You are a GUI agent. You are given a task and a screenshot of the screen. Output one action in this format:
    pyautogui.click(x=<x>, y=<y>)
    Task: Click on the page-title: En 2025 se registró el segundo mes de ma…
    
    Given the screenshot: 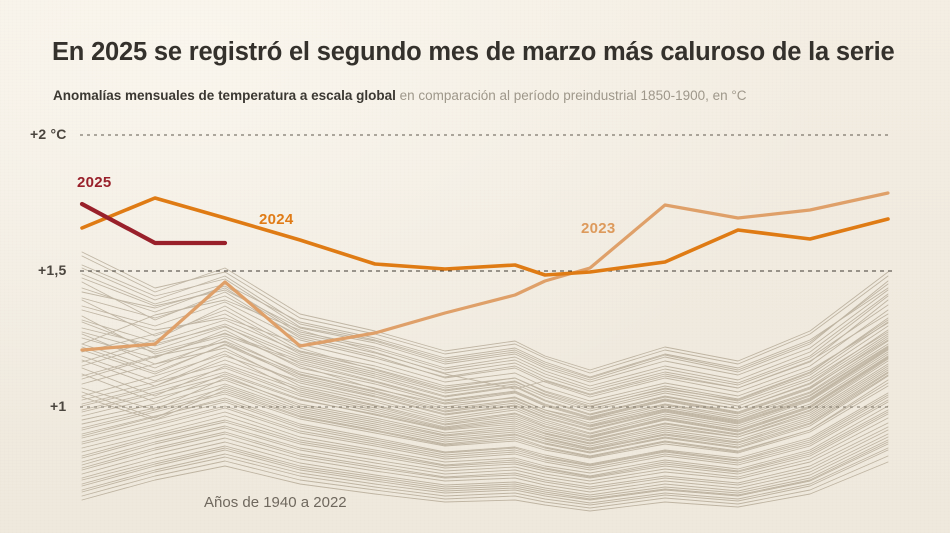 What is the action you would take?
    pyautogui.click(x=473, y=52)
    